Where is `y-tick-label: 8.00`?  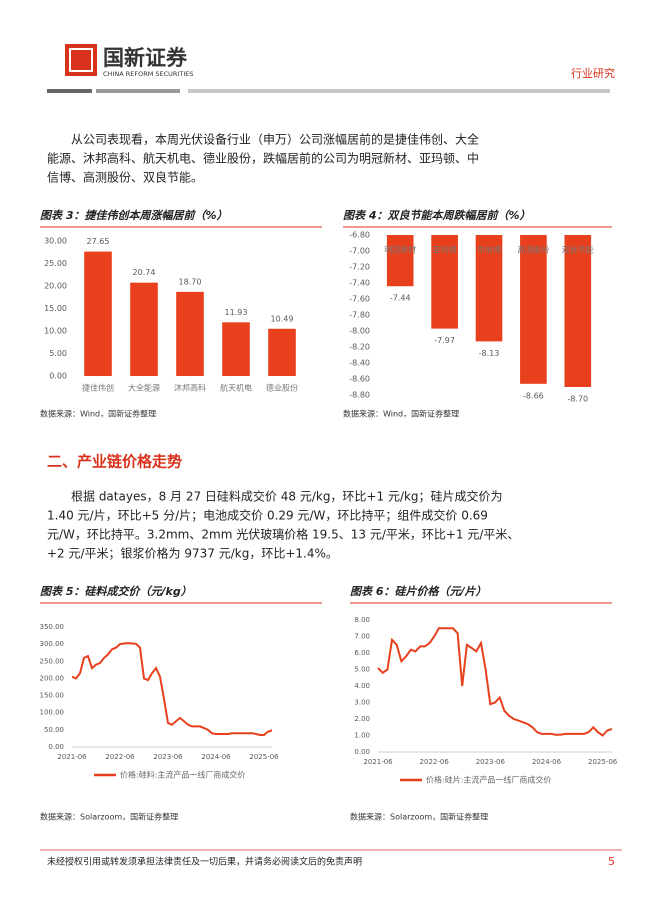
y-tick-label: 8.00 is located at coordinates (362, 620).